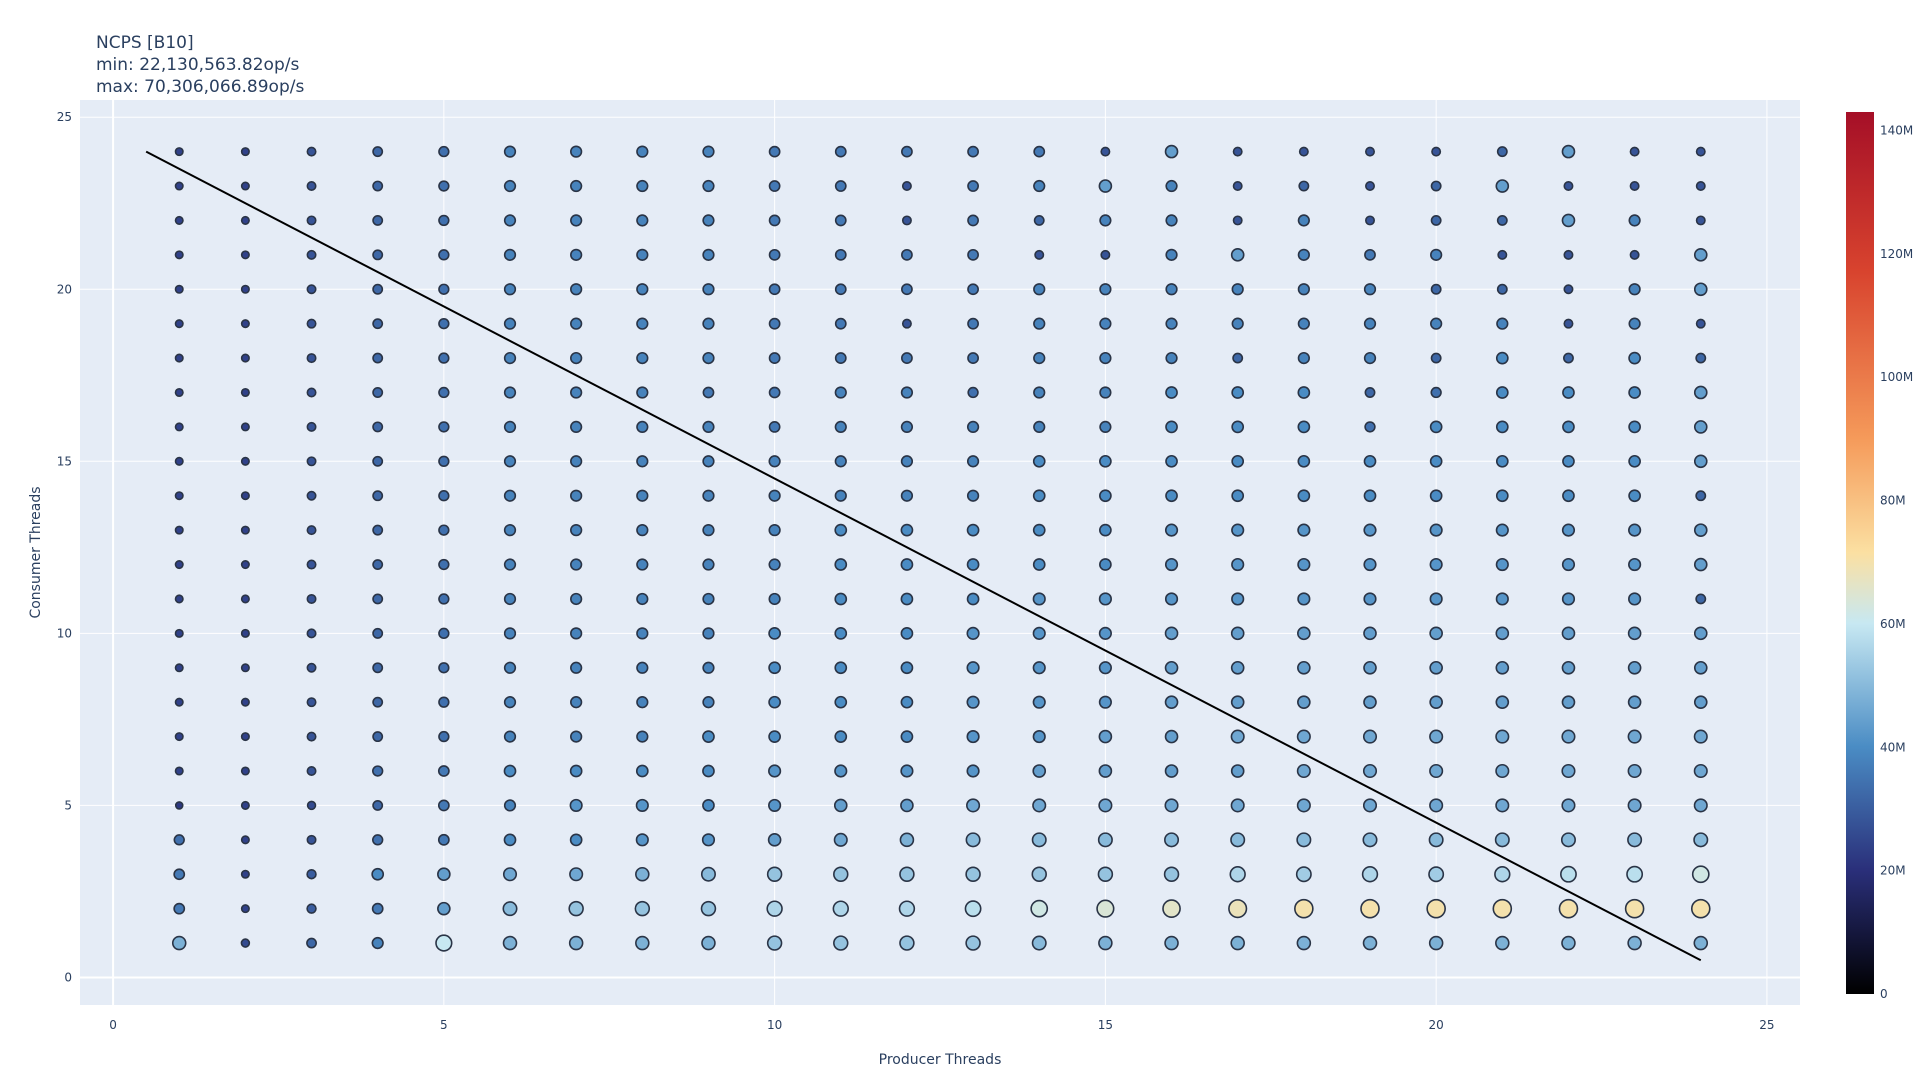  Describe the element at coordinates (444, 1025) in the screenshot. I see `x-tick-label: 5` at that location.